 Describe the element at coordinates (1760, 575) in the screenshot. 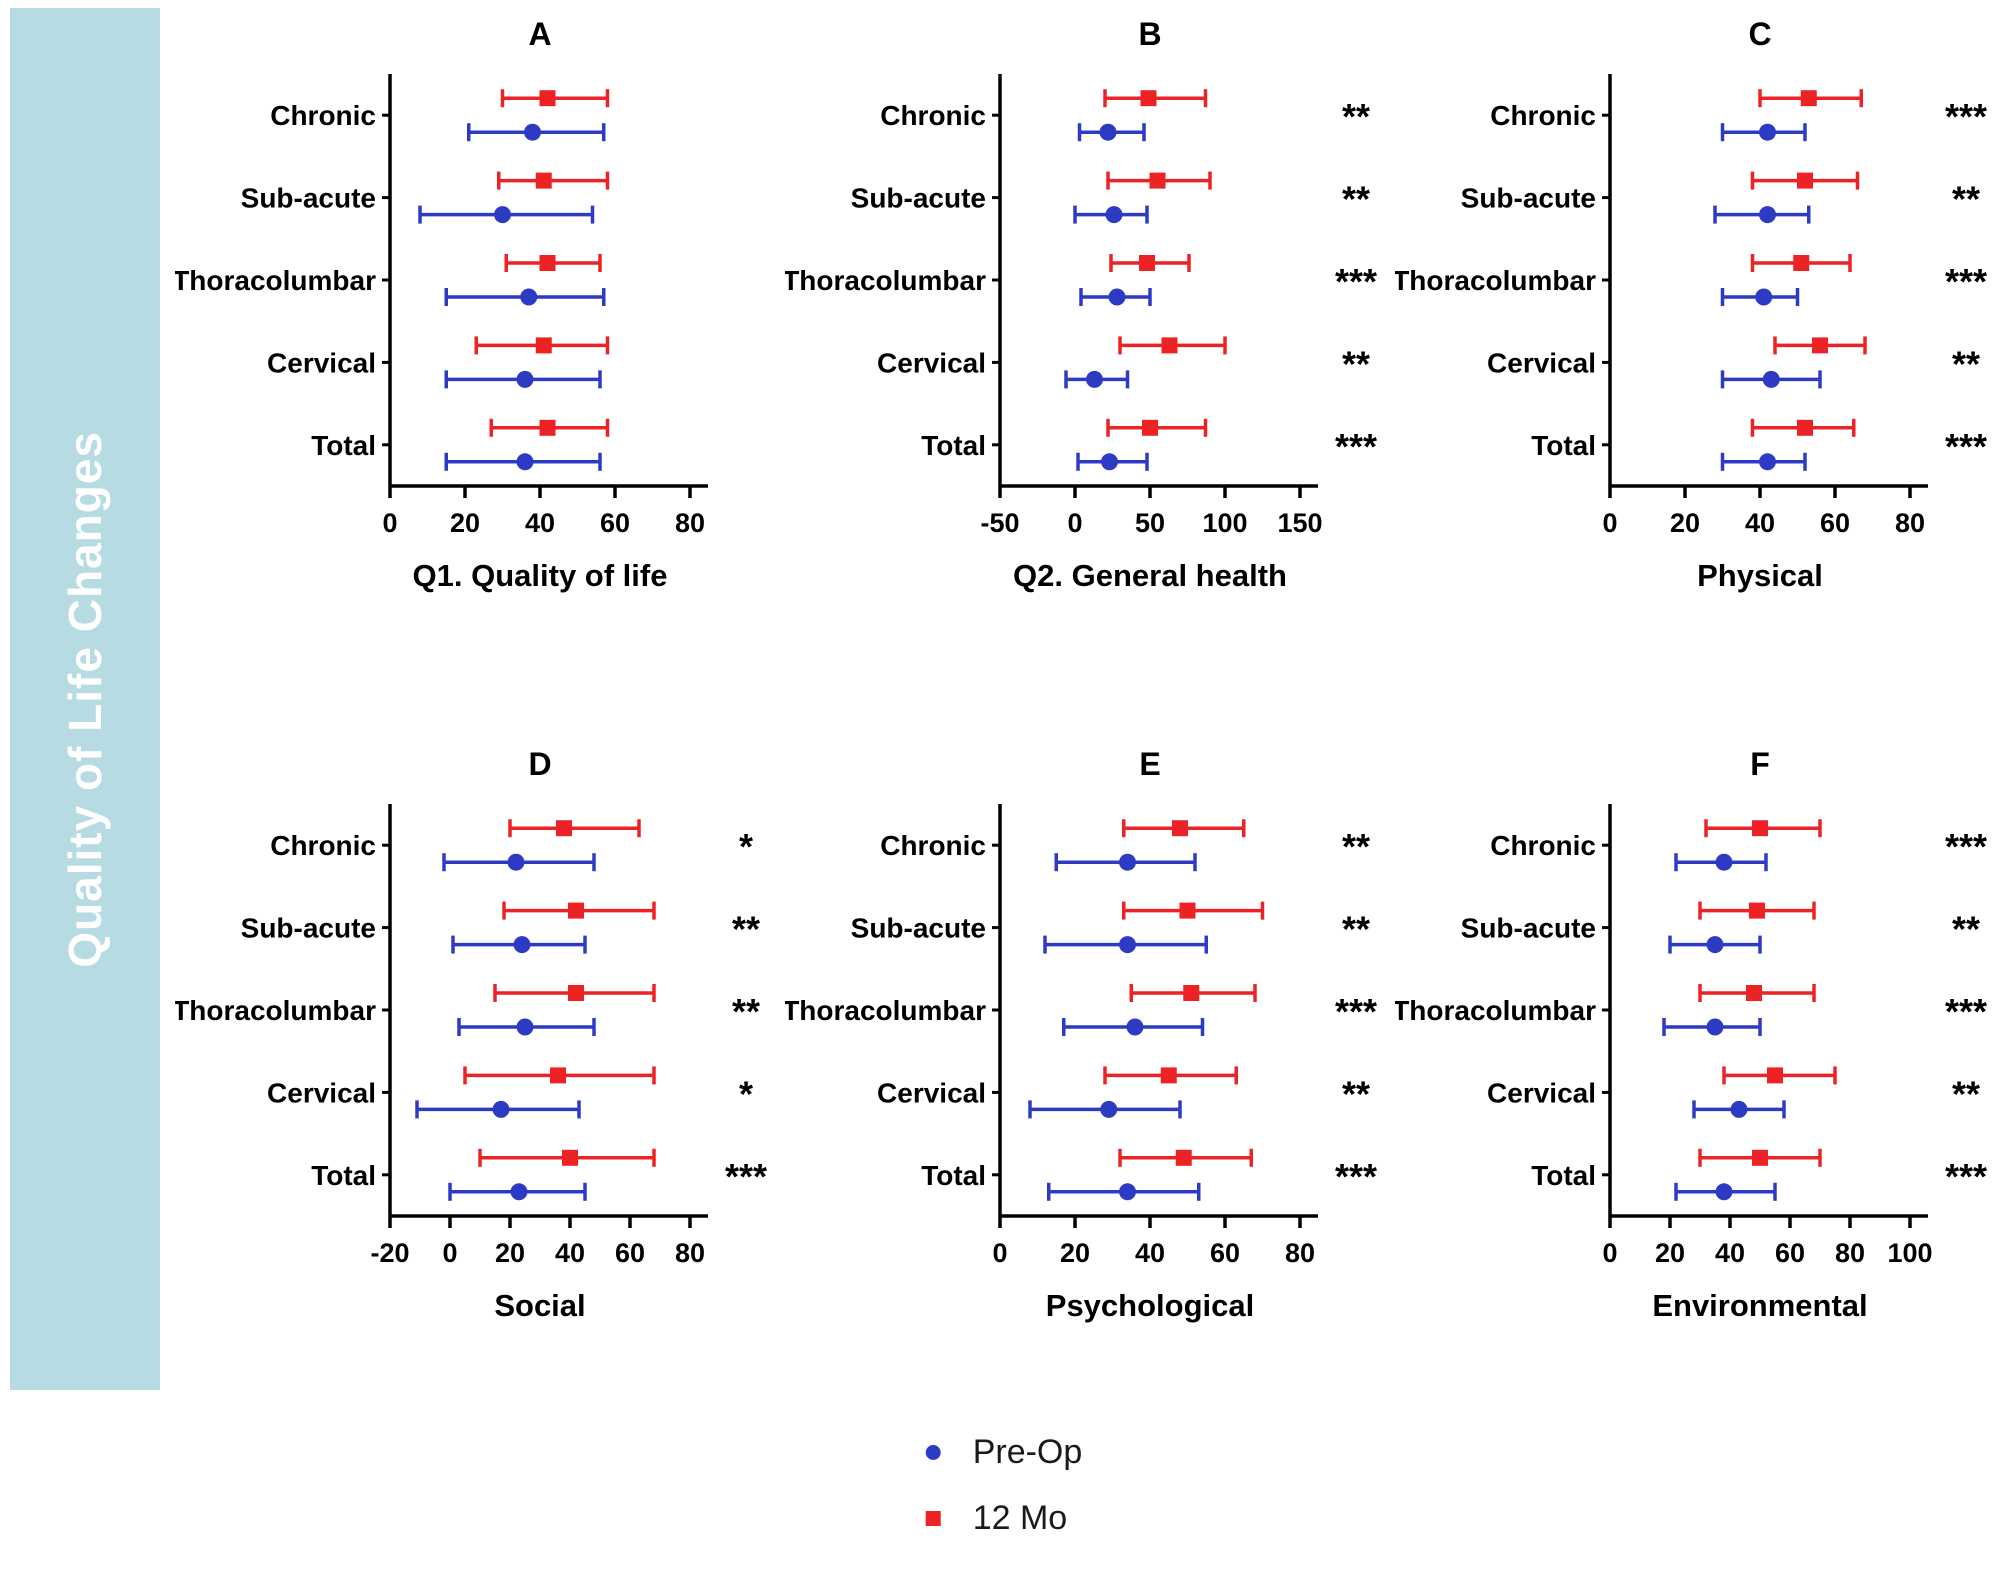

I see `panel-c-xaxis-title: Physical` at that location.